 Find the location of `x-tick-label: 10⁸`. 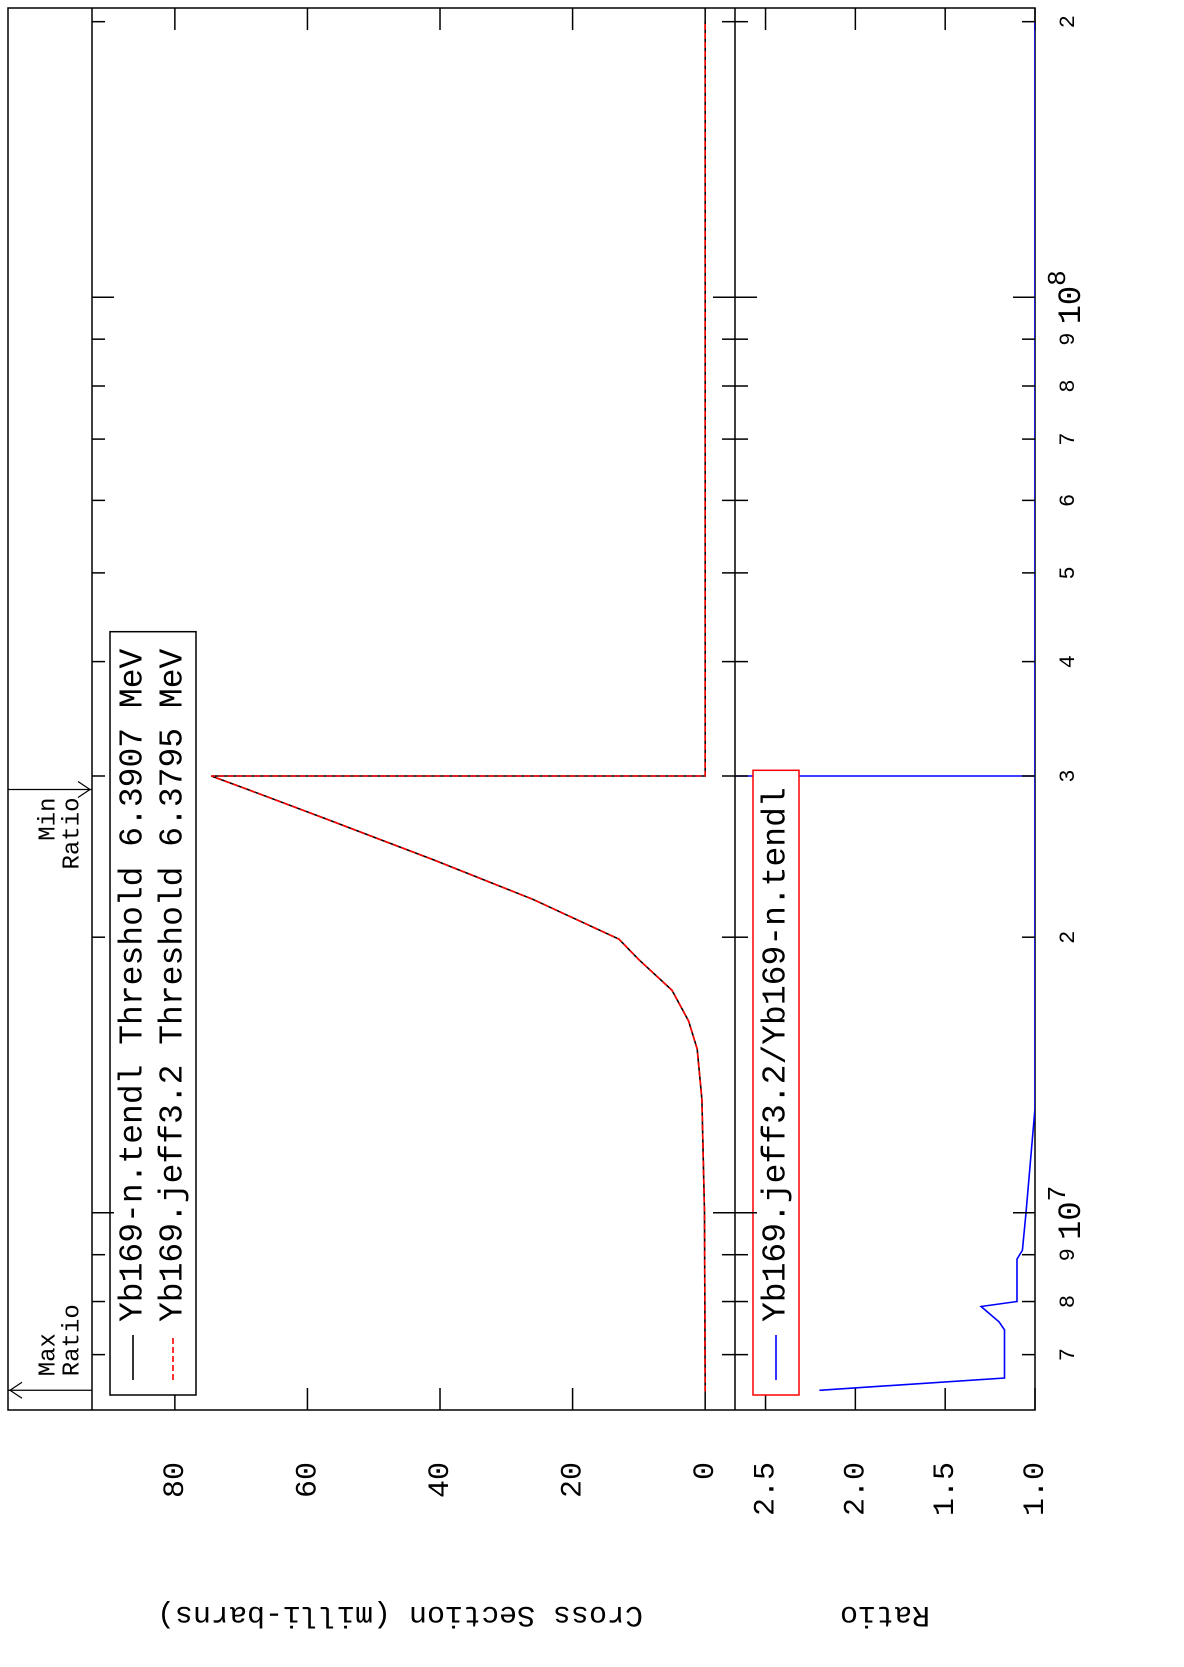

x-tick-label: 10⁸ is located at coordinates (1067, 297).